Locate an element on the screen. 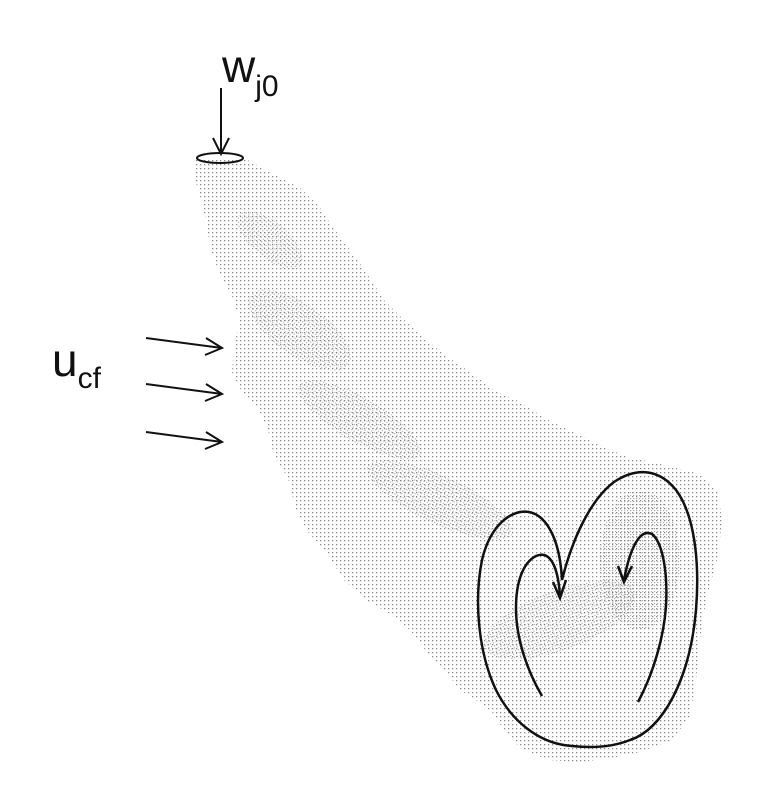 Image resolution: width=780 pixels, height=790 pixels. jet-velocity-arrow is located at coordinates (221, 122).